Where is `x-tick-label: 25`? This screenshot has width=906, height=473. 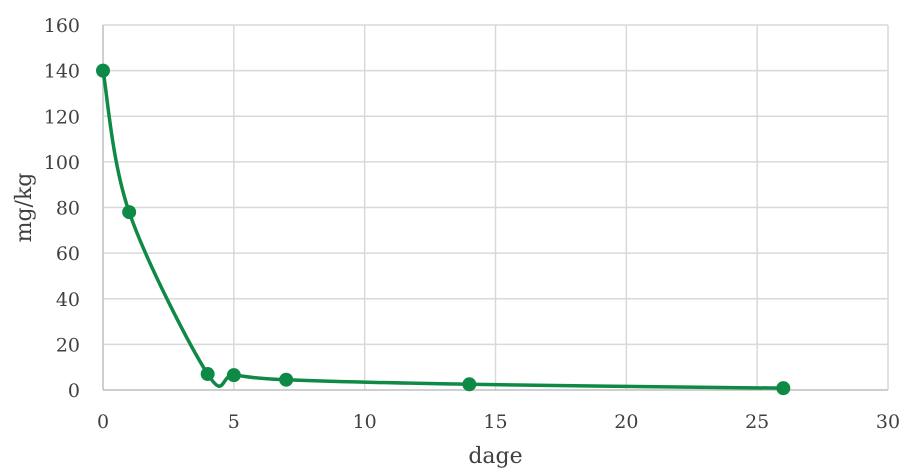 x-tick-label: 25 is located at coordinates (757, 422).